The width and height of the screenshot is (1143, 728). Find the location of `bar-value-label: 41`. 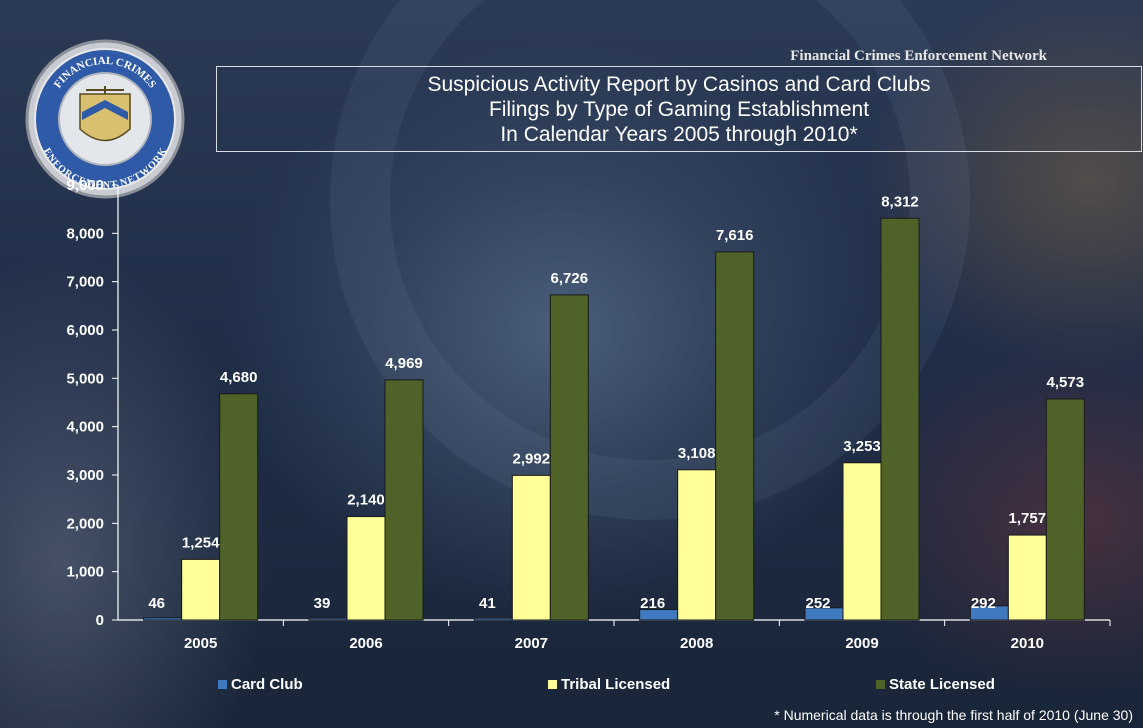

bar-value-label: 41 is located at coordinates (487, 603).